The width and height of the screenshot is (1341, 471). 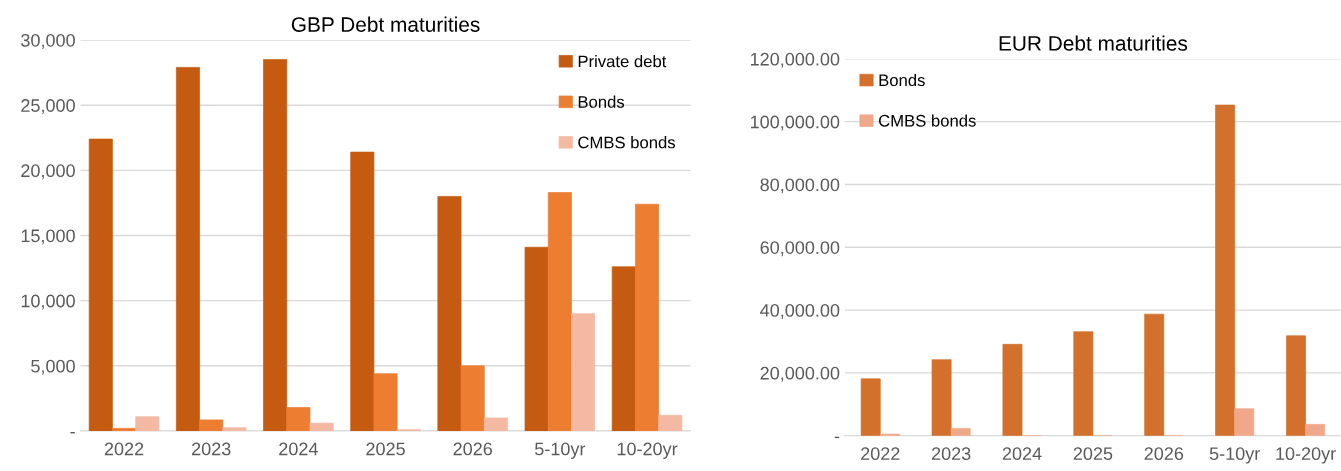 I want to click on y-tick-label: 60,000.00, so click(x=800, y=249).